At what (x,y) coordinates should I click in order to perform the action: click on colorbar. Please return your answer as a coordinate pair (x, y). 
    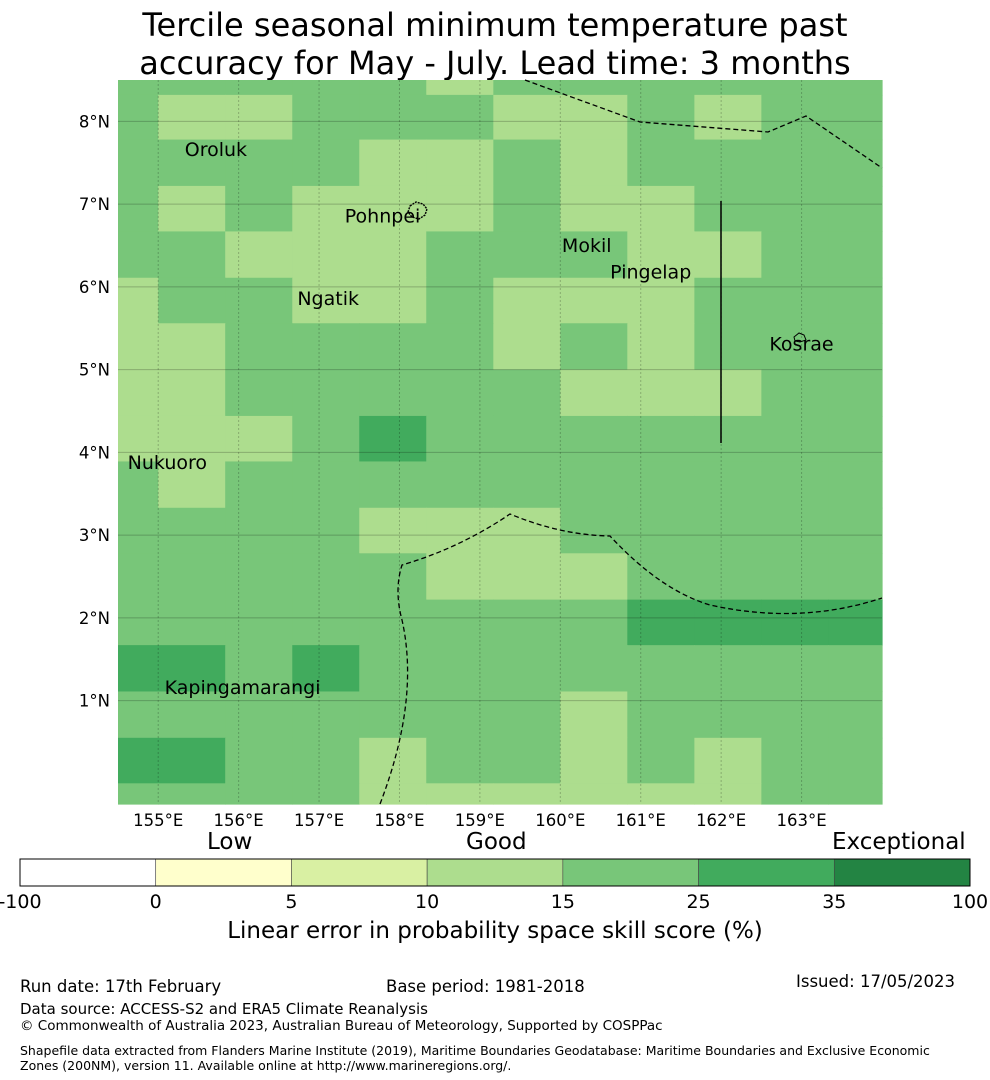
    Looking at the image, I should click on (495, 872).